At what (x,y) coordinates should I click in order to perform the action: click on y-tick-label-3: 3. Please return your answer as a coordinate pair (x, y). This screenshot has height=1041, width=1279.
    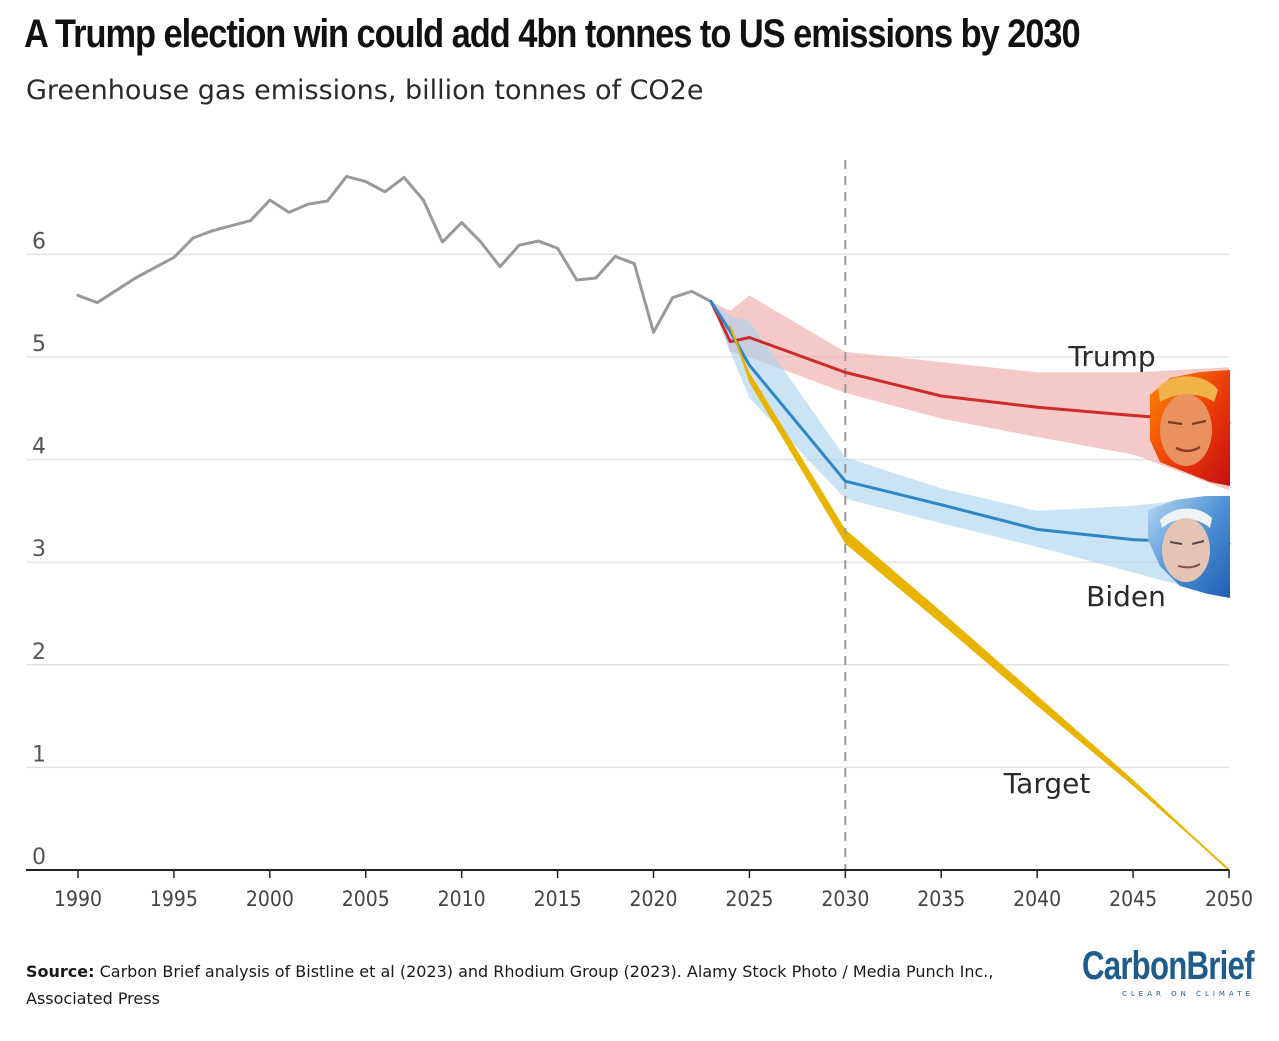
    Looking at the image, I should click on (39, 549).